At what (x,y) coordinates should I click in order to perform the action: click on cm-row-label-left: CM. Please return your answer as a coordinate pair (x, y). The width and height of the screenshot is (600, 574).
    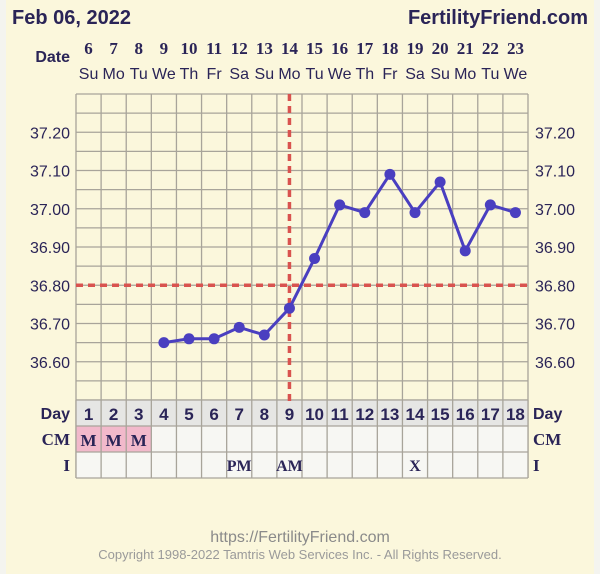
    Looking at the image, I should click on (56, 439).